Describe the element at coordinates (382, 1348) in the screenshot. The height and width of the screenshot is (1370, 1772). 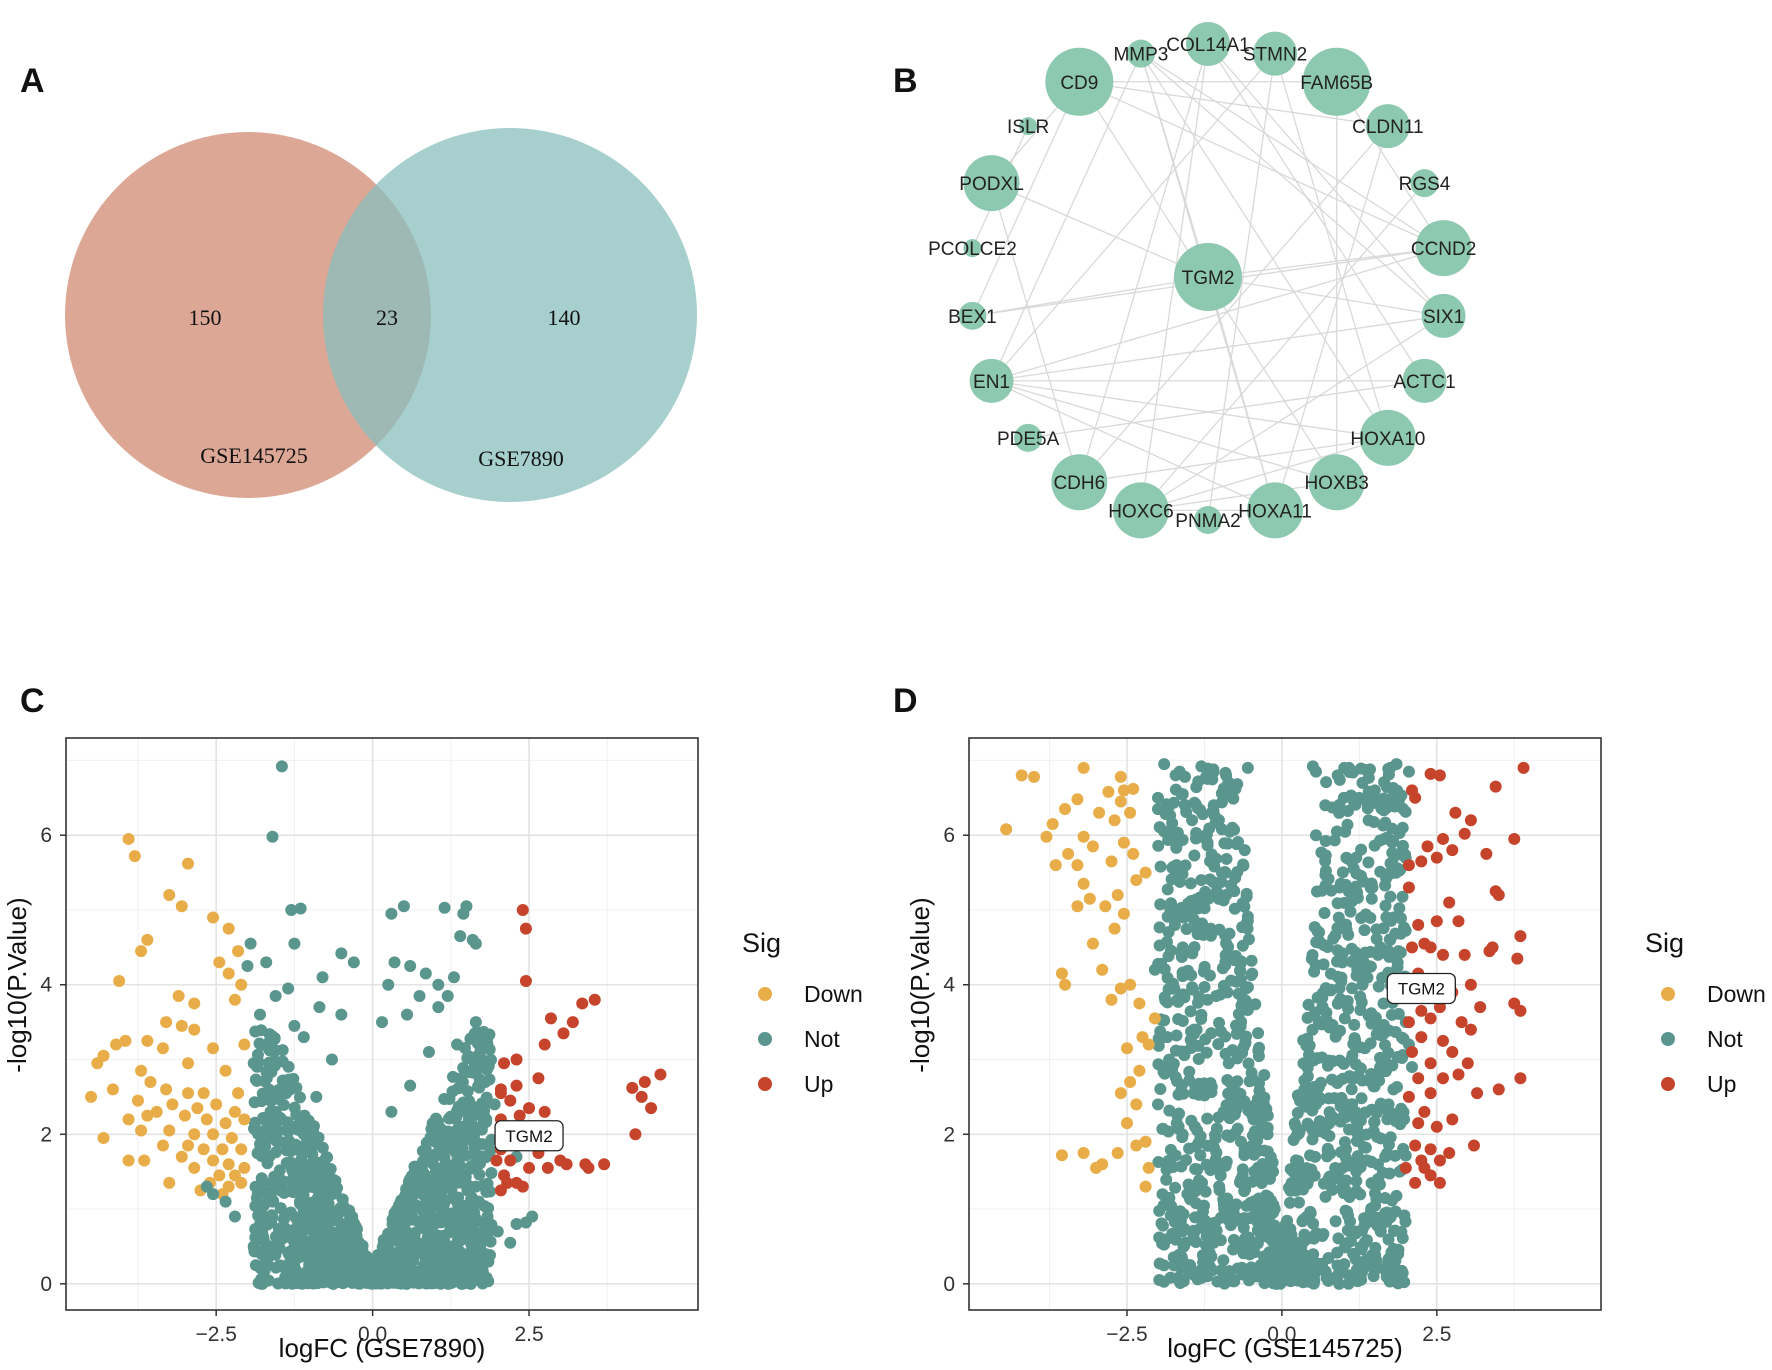
I see `x-axis-title-c: logFC (GSE7890)` at that location.